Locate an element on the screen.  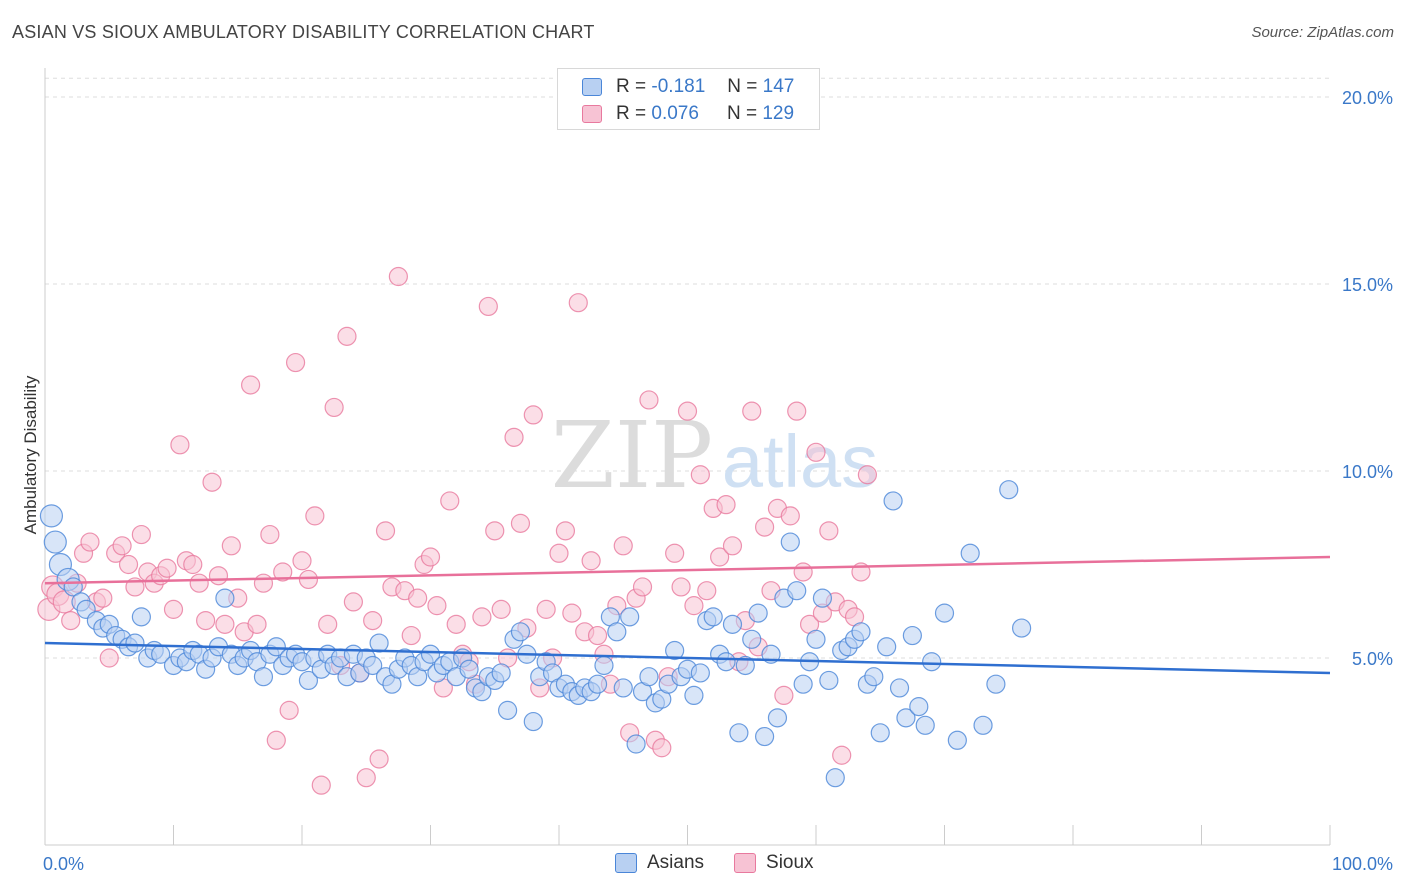
legend-item-sioux: Sioux is located at coordinates (774, 863).